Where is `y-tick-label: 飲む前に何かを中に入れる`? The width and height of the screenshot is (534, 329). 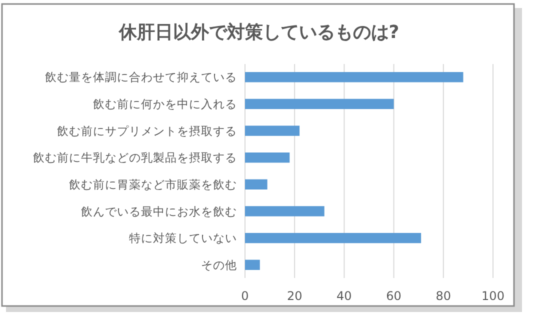
y-tick-label: 飲む前に何かを中に入れる is located at coordinates (165, 103).